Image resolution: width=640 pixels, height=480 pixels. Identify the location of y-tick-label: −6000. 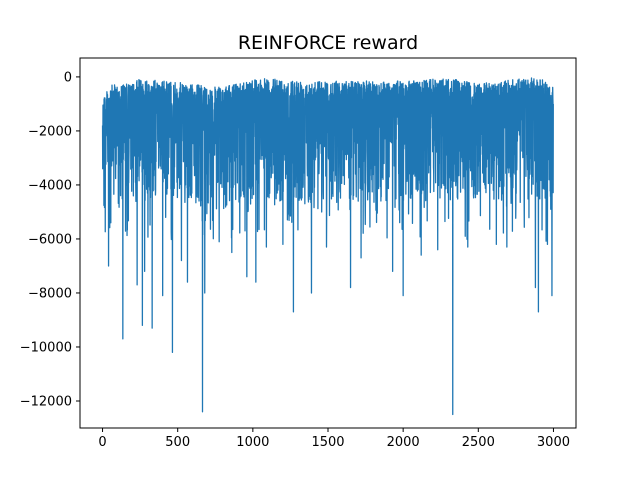
(50, 239).